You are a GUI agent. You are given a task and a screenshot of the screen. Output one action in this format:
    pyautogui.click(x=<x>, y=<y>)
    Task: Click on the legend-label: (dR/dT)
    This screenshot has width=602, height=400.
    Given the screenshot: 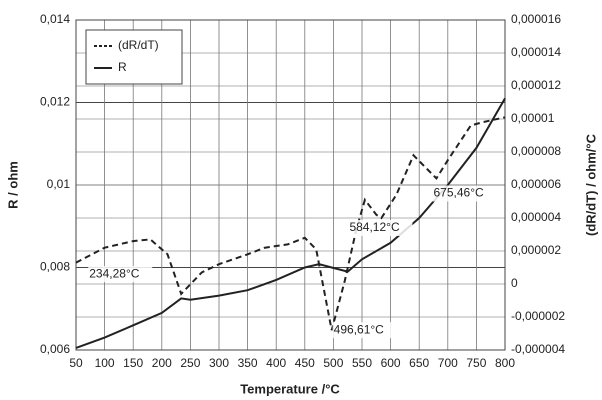 What is the action you would take?
    pyautogui.click(x=138, y=45)
    